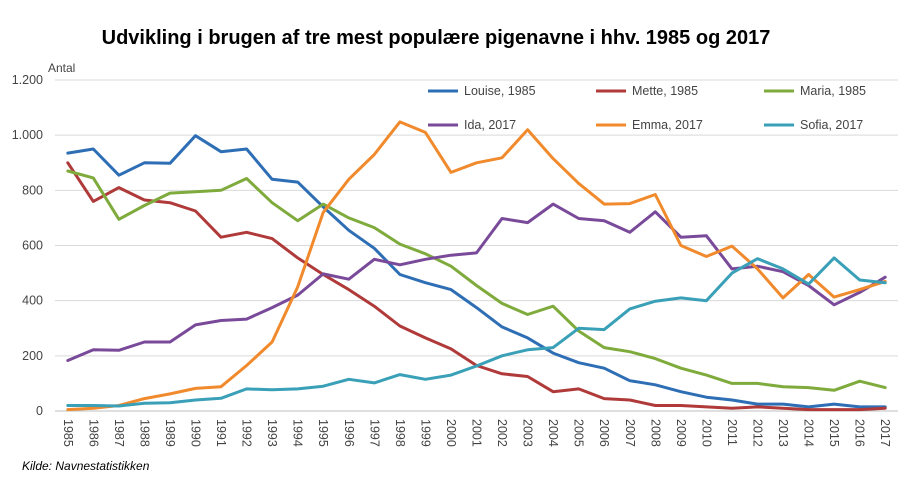  I want to click on y-tick-label: 0, so click(39, 411).